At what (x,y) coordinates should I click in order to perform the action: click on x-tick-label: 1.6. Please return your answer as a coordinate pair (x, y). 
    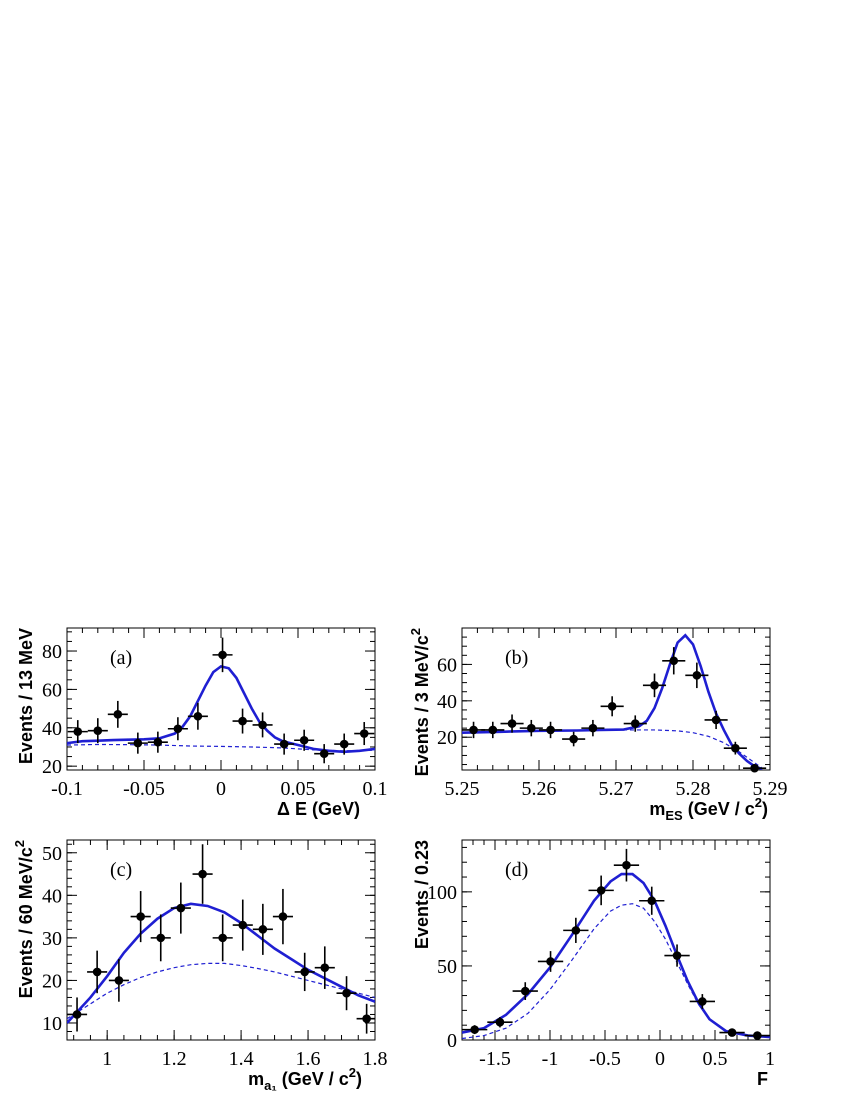
    Looking at the image, I should click on (308, 1059).